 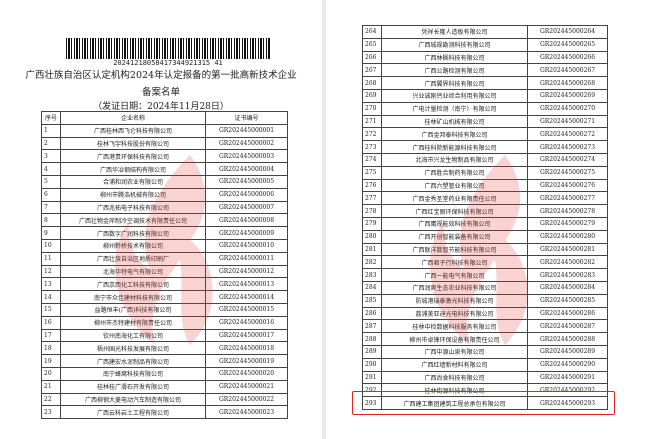 I want to click on table-row: 275 广西胜合制药有限公司 GR202445000275, so click(x=485, y=172).